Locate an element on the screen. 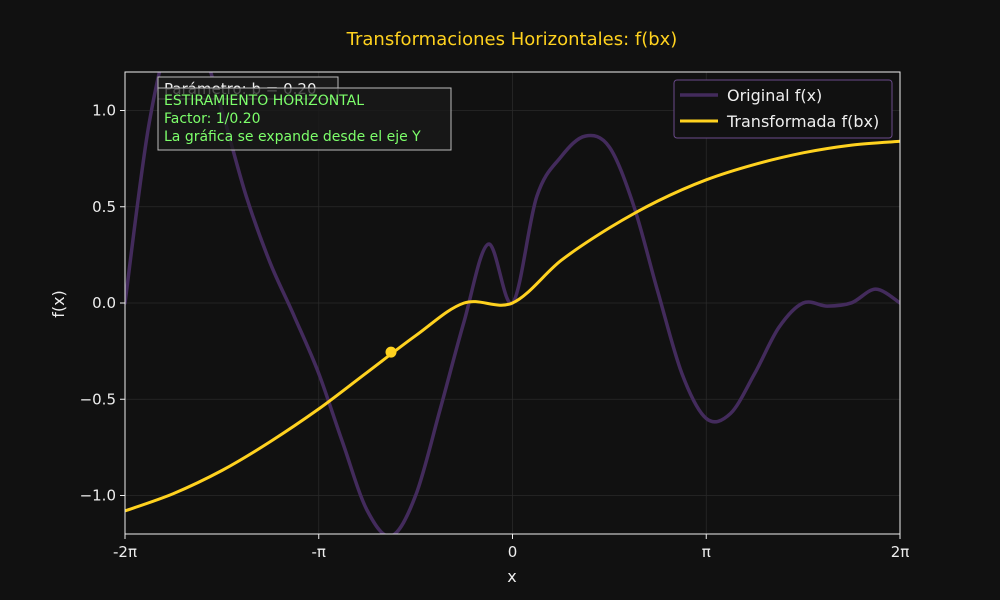 Image resolution: width=1000 pixels, height=600 pixels. legend-layer: Original f(x) Transformada f(bx) is located at coordinates (783, 109).